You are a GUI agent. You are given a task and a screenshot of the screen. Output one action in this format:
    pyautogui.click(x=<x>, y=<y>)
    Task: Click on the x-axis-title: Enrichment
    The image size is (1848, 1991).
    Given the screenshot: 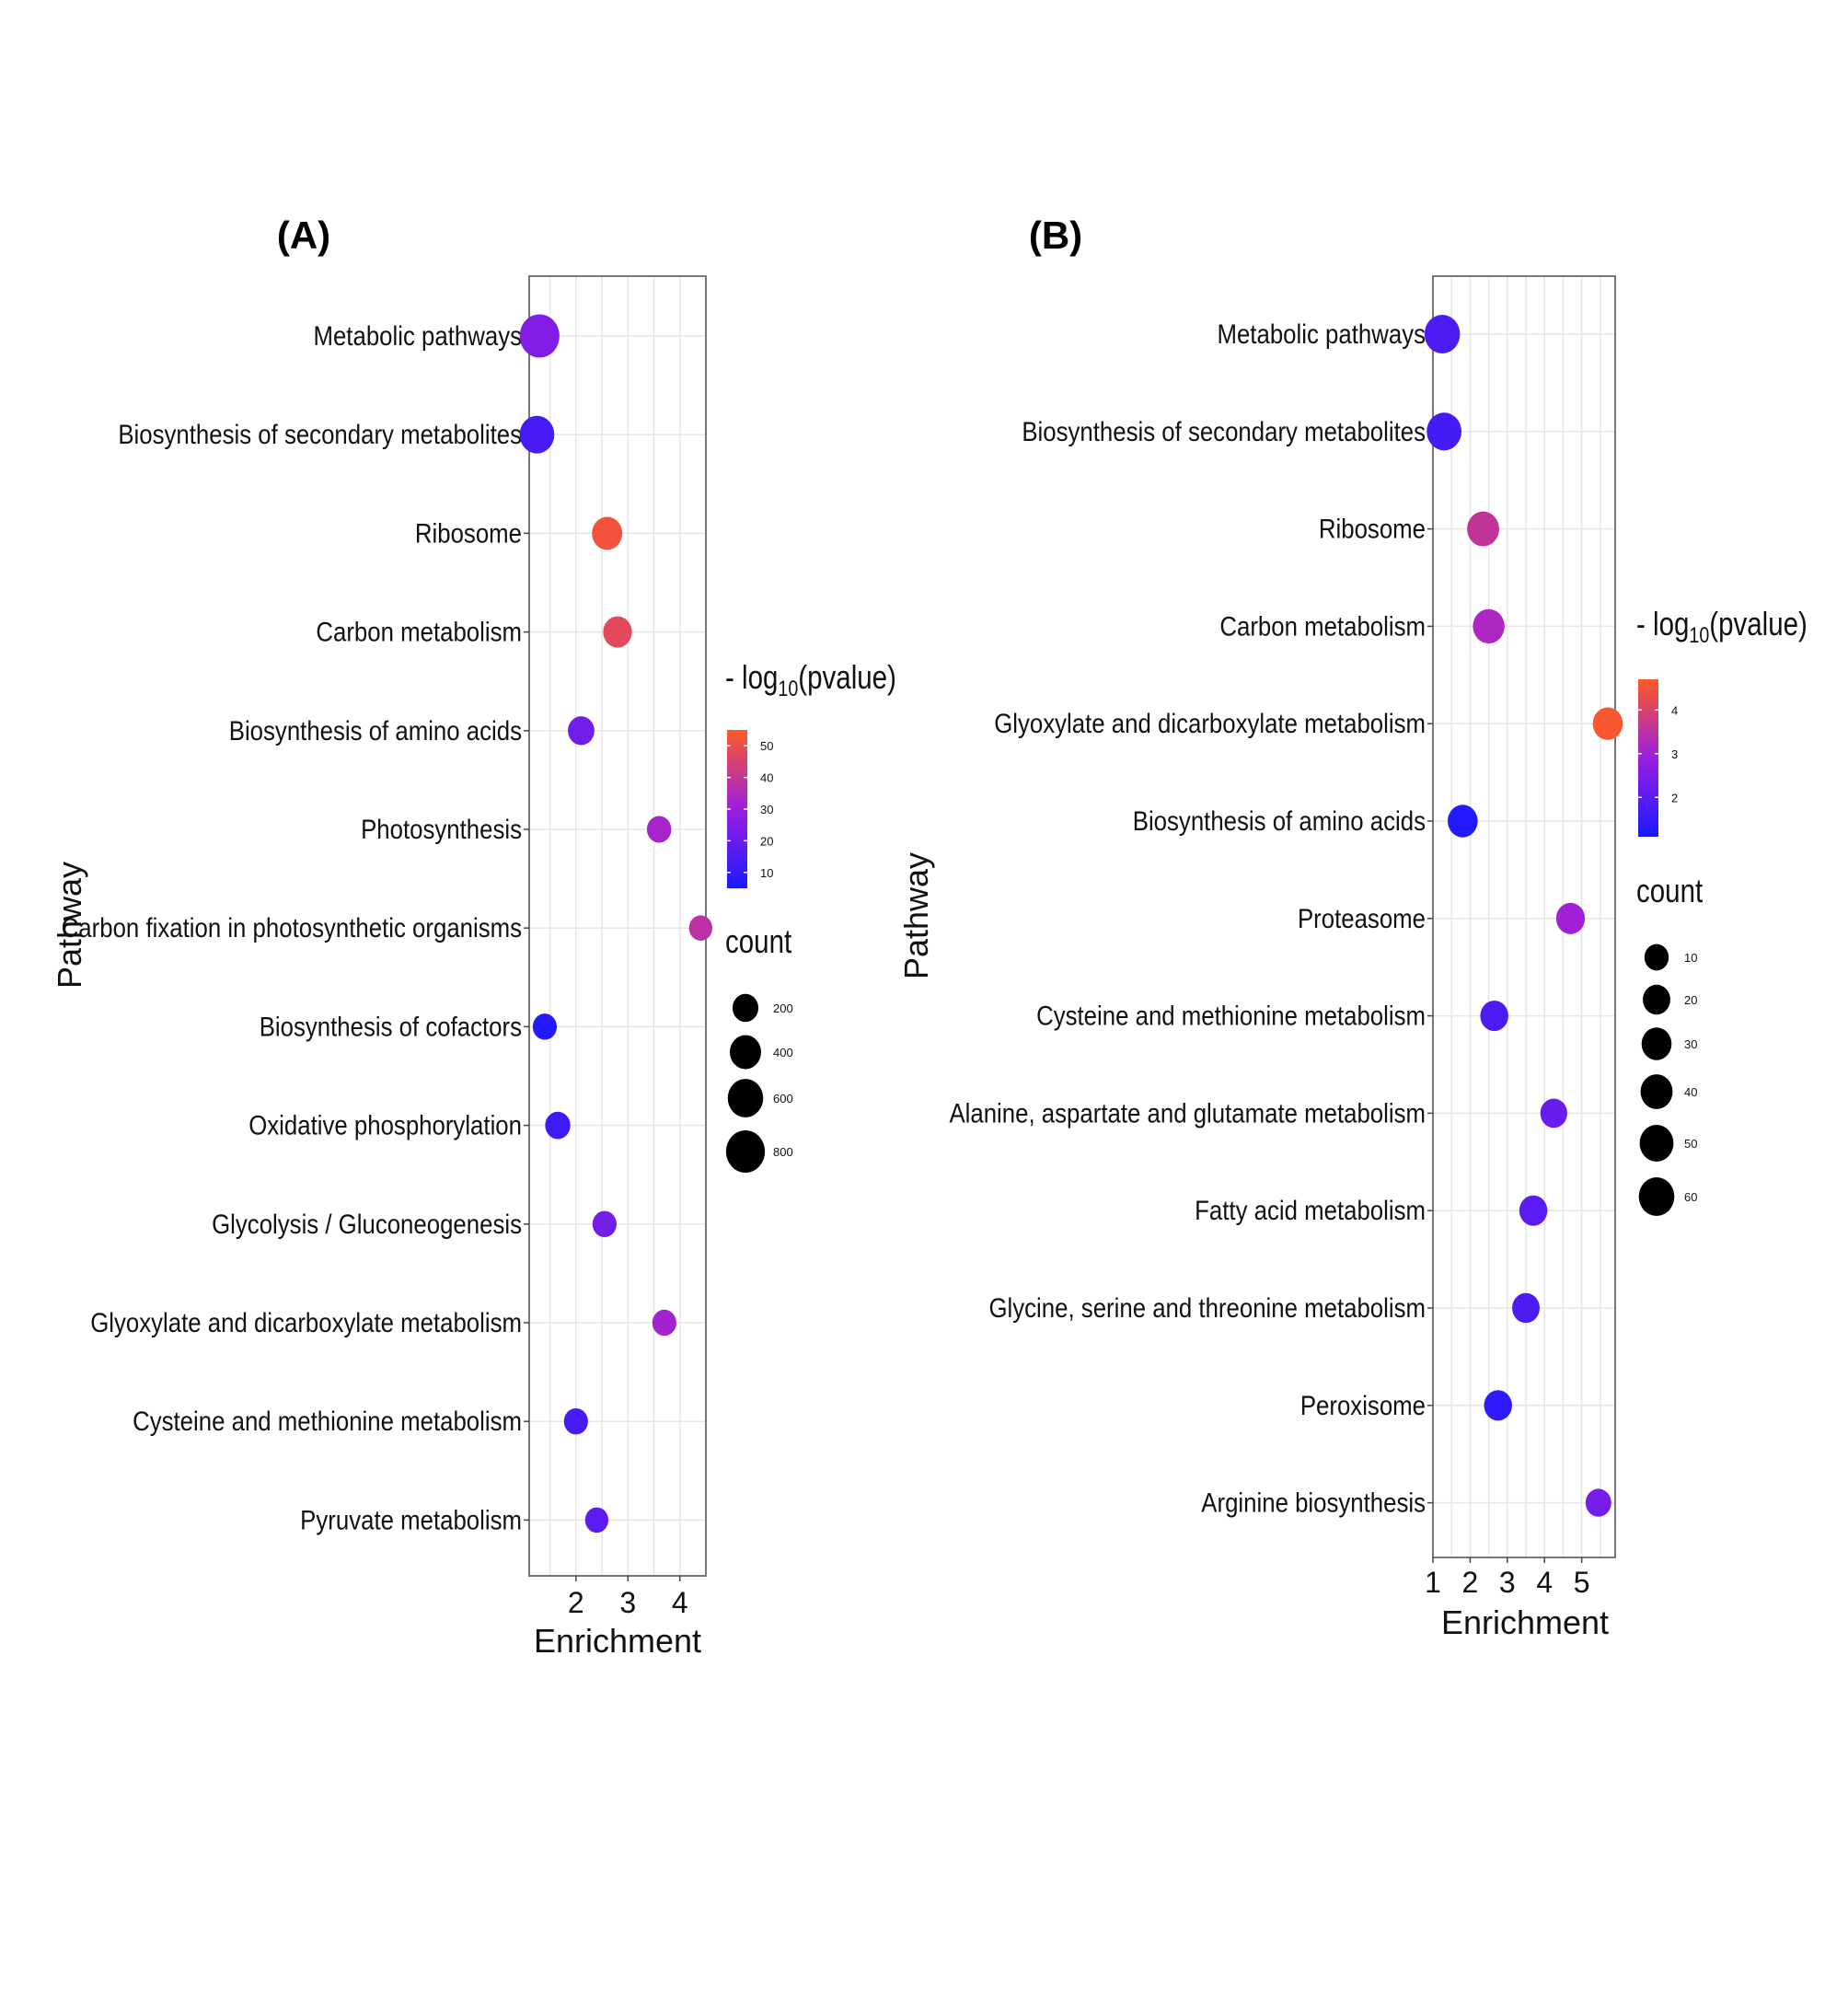 What is the action you would take?
    pyautogui.click(x=1525, y=1622)
    